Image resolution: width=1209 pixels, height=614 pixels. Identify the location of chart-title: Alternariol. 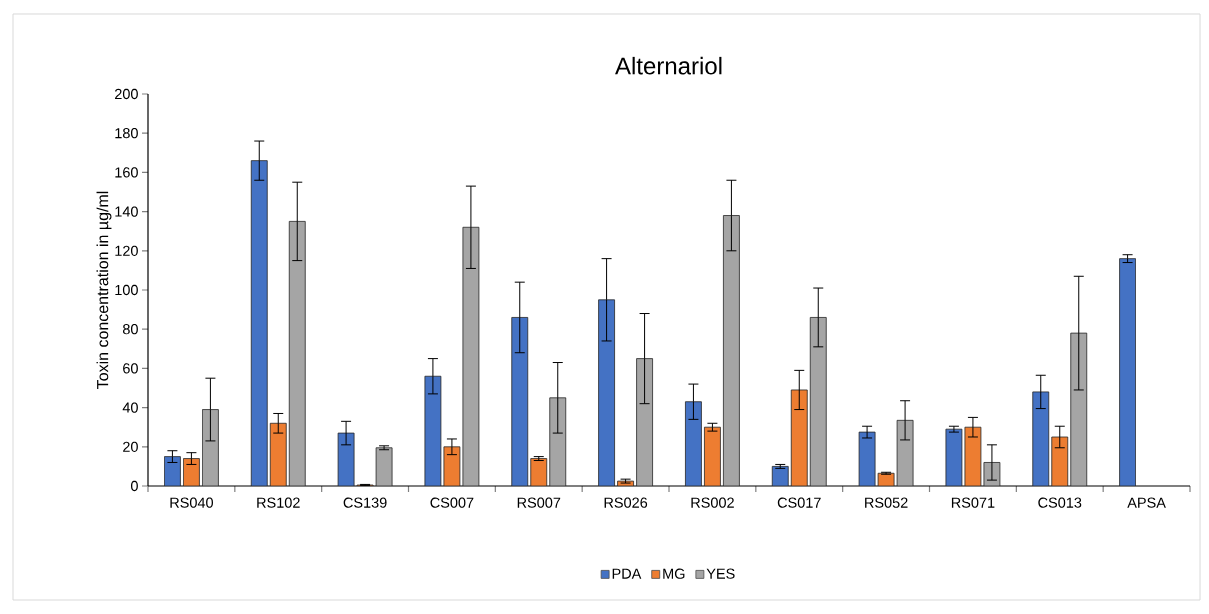
(668, 65).